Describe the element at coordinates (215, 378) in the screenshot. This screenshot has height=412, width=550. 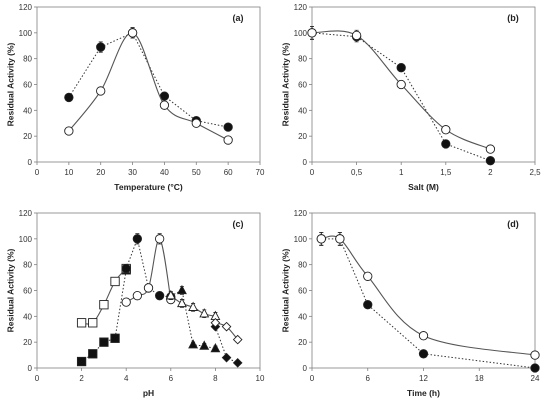
I see `x-tick-label: 8` at that location.